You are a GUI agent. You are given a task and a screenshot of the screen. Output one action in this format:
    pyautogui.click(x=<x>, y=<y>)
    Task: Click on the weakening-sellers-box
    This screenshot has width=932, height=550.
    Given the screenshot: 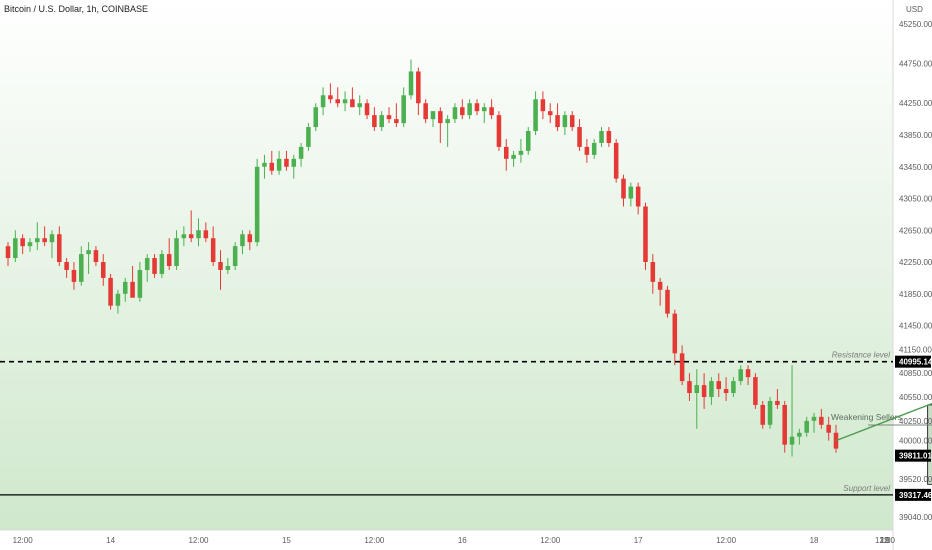 What is the action you would take?
    pyautogui.click(x=929, y=444)
    